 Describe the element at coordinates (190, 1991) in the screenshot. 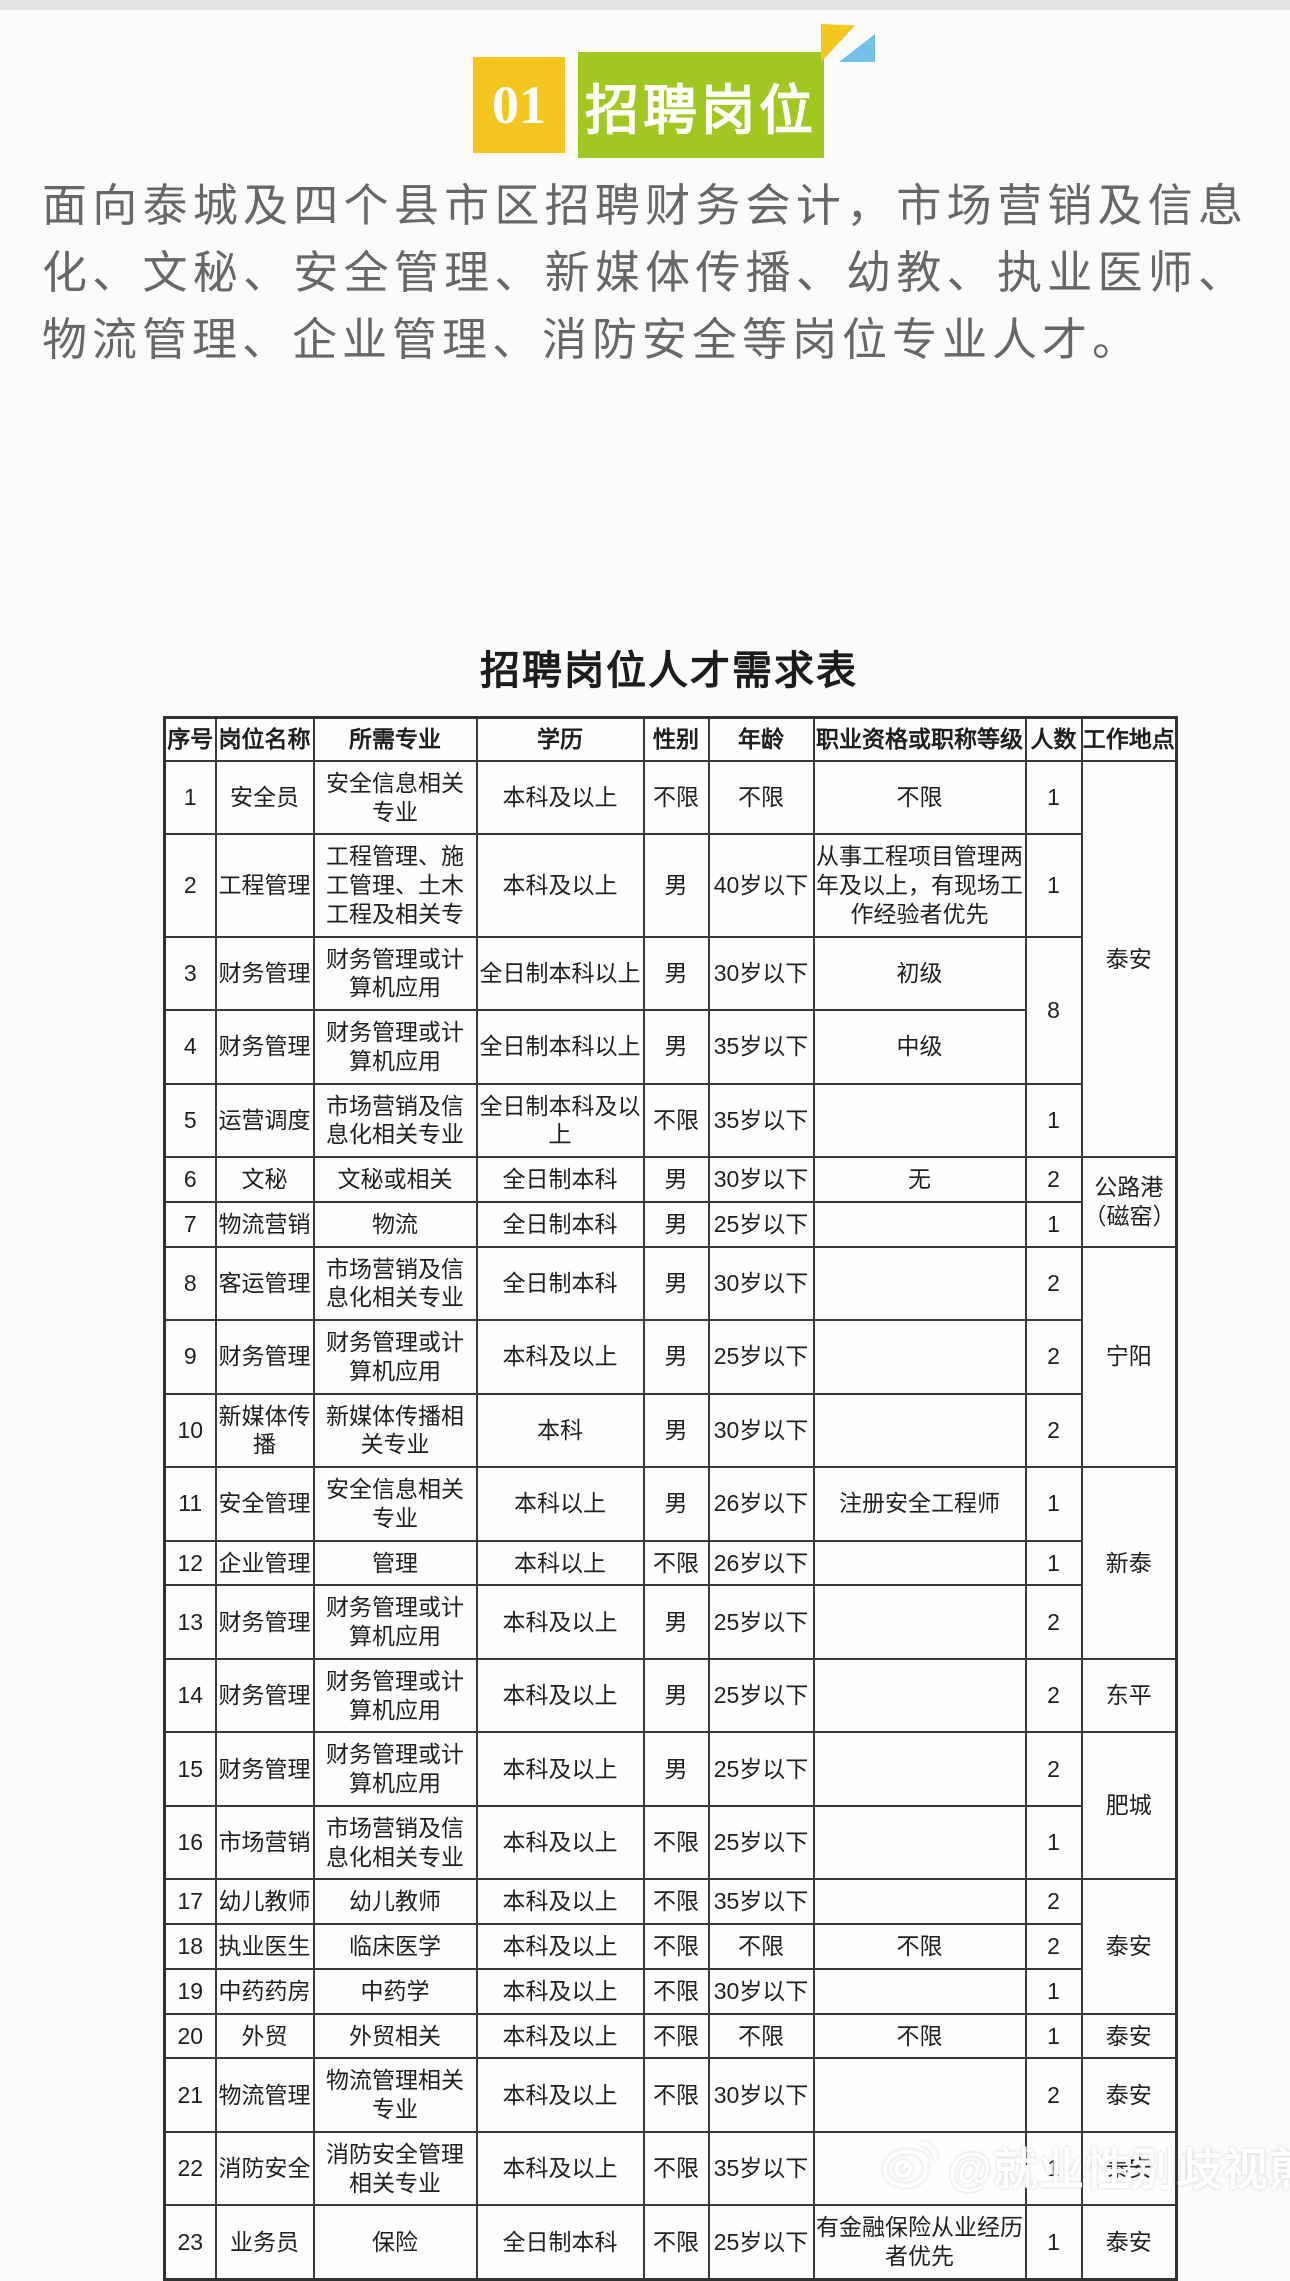

I see `cell-no: 19` at that location.